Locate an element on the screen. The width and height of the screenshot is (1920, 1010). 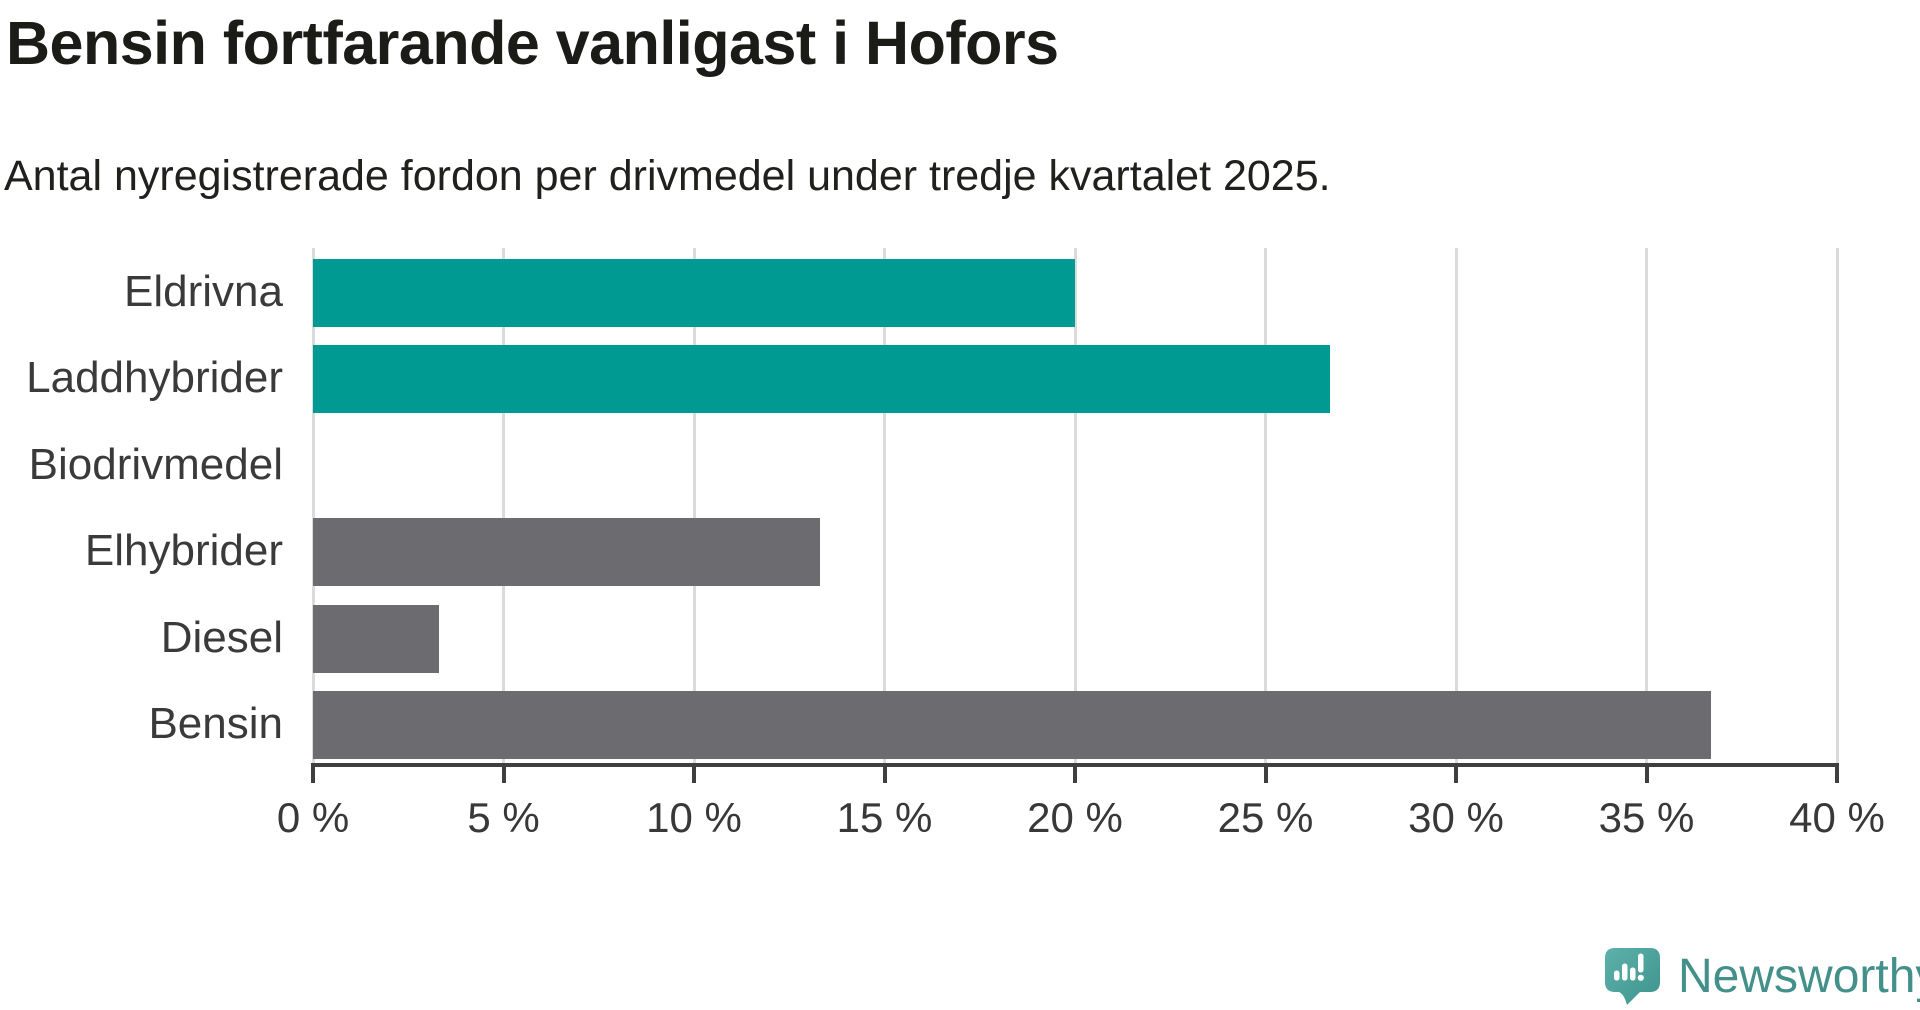
category-label-eldrivna: Eldrivna is located at coordinates (203, 291).